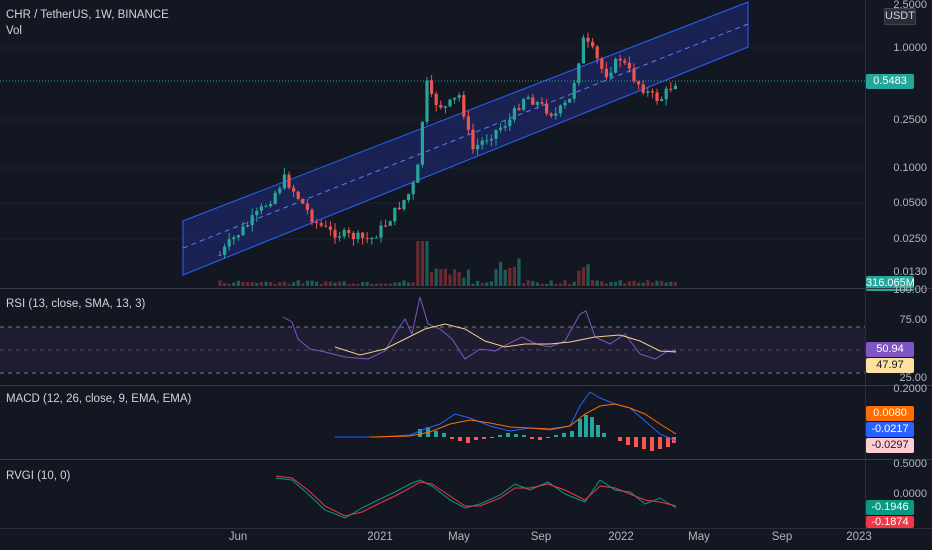 The height and width of the screenshot is (550, 932). What do you see at coordinates (782, 537) in the screenshot?
I see `time-label: Sep` at bounding box center [782, 537].